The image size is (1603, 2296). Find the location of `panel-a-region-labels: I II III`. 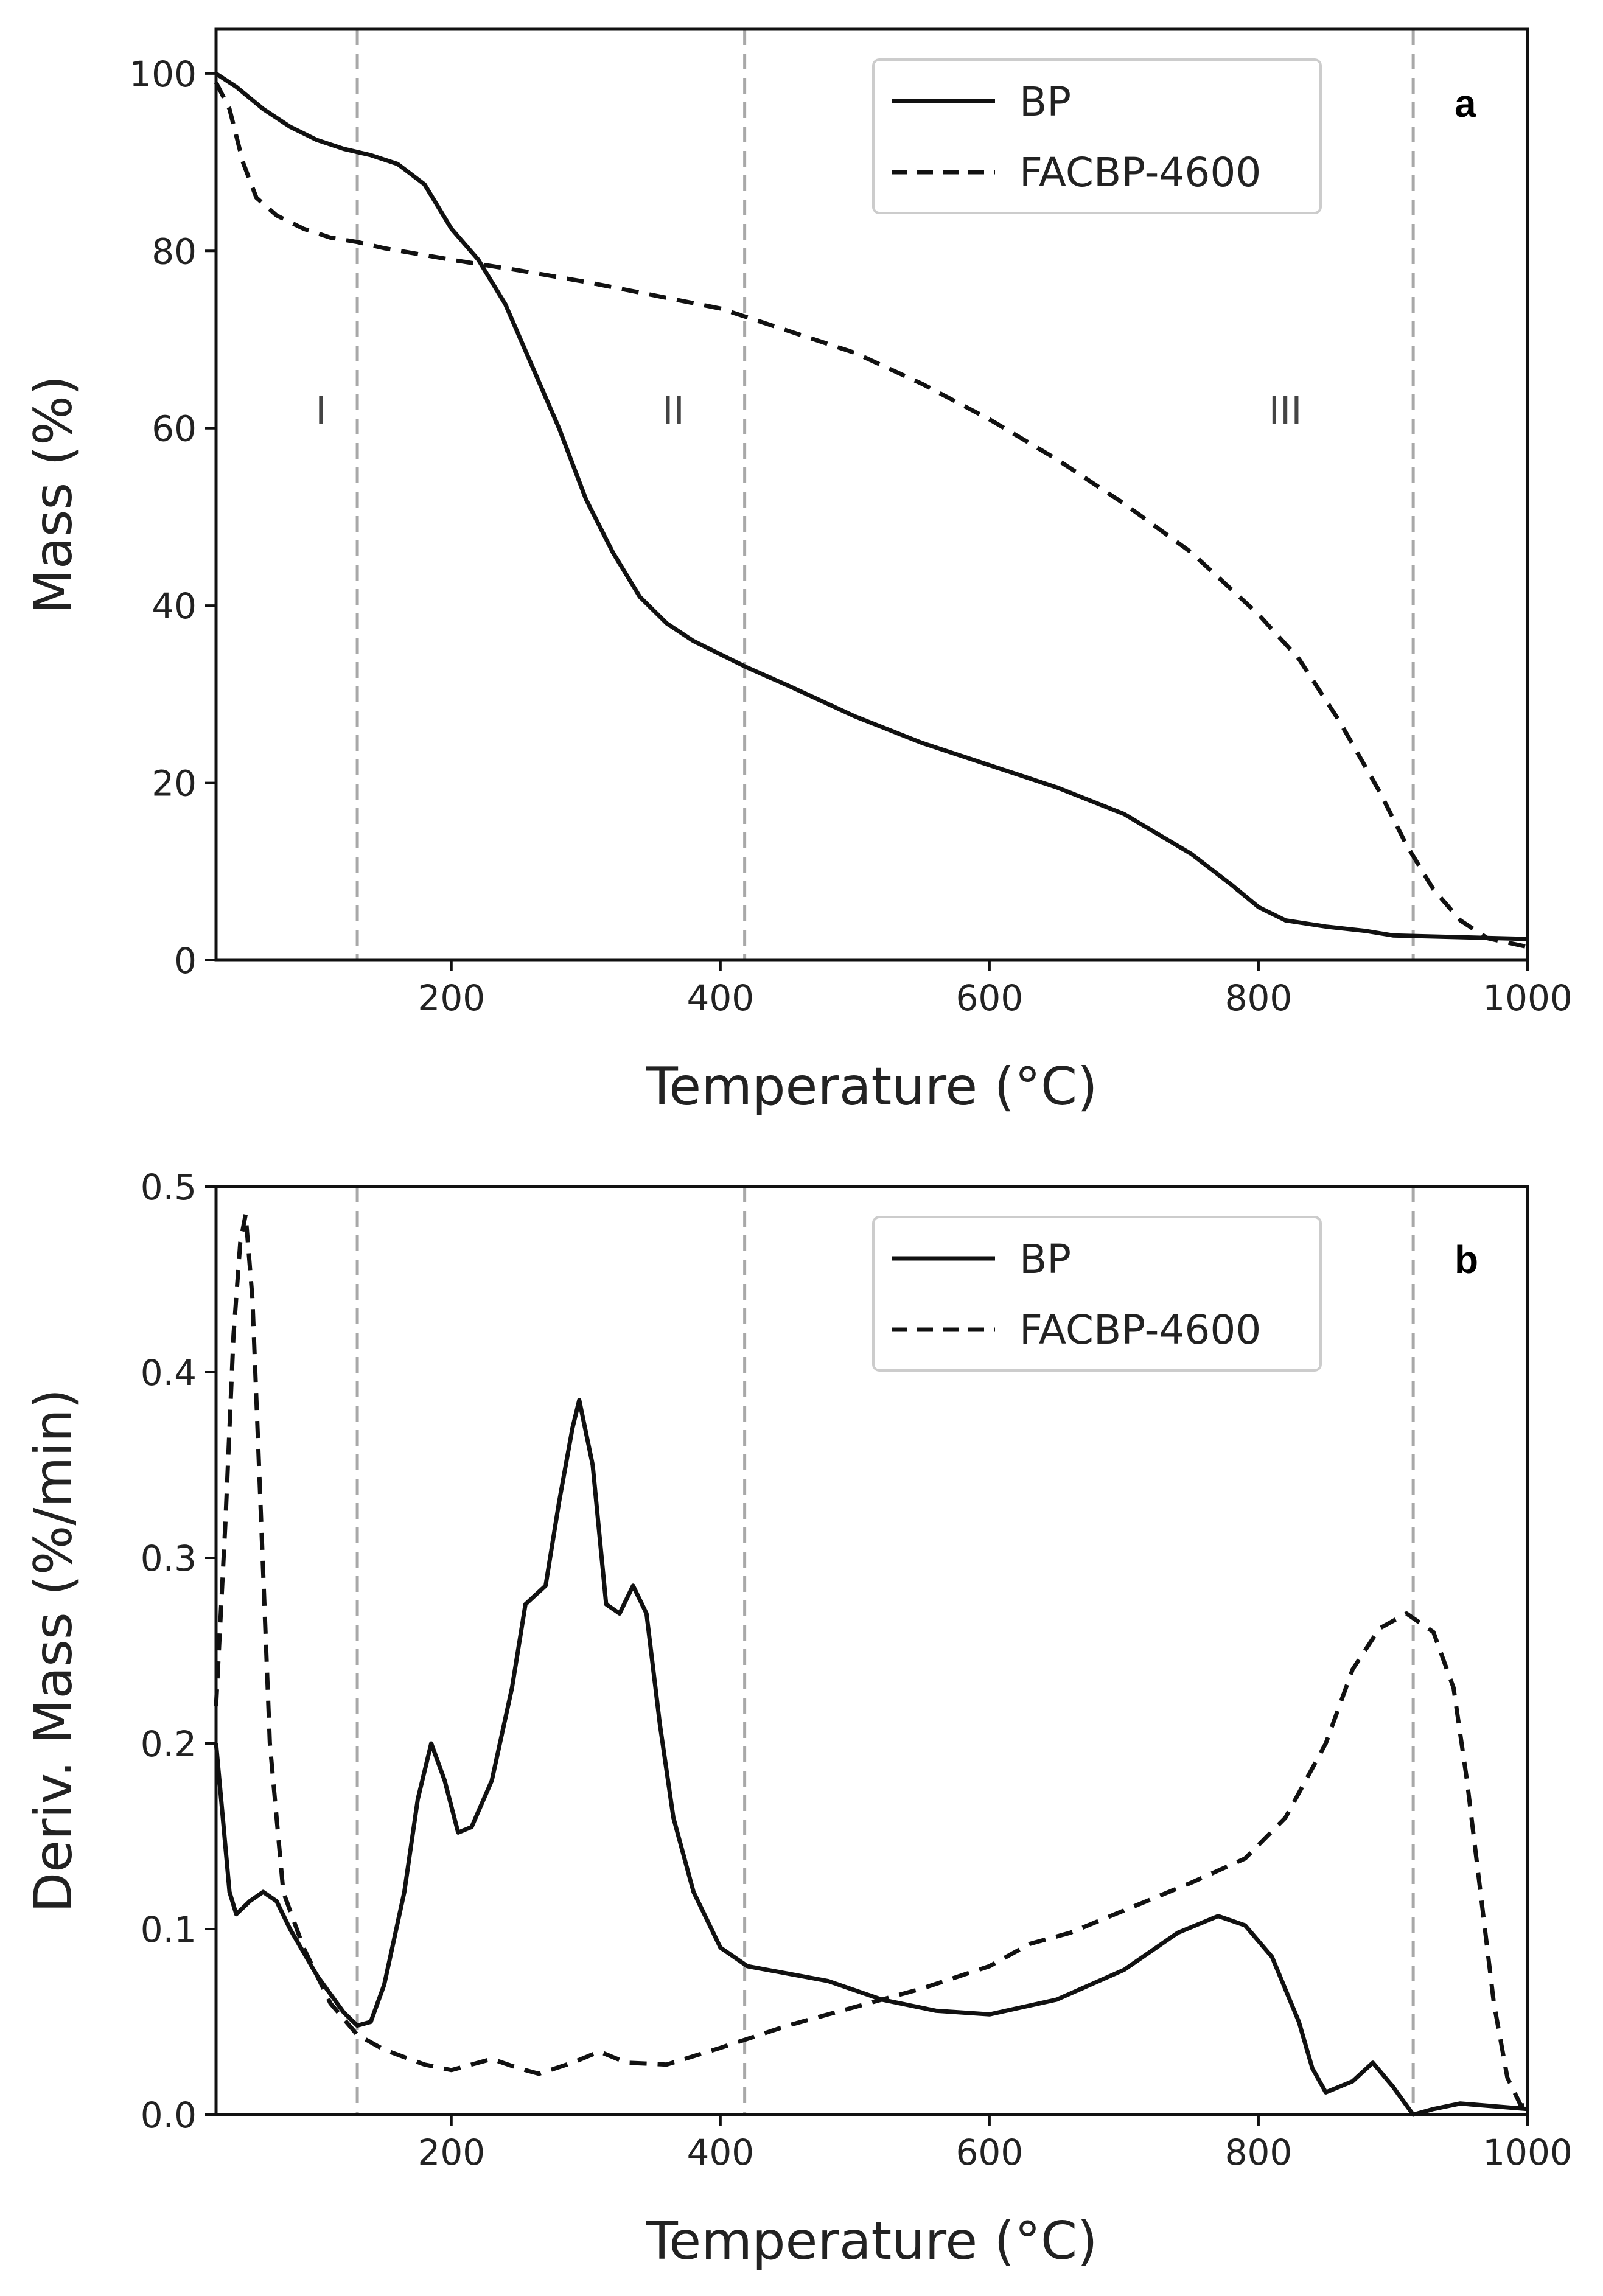

panel-a-region-labels: I II III is located at coordinates (808, 411).